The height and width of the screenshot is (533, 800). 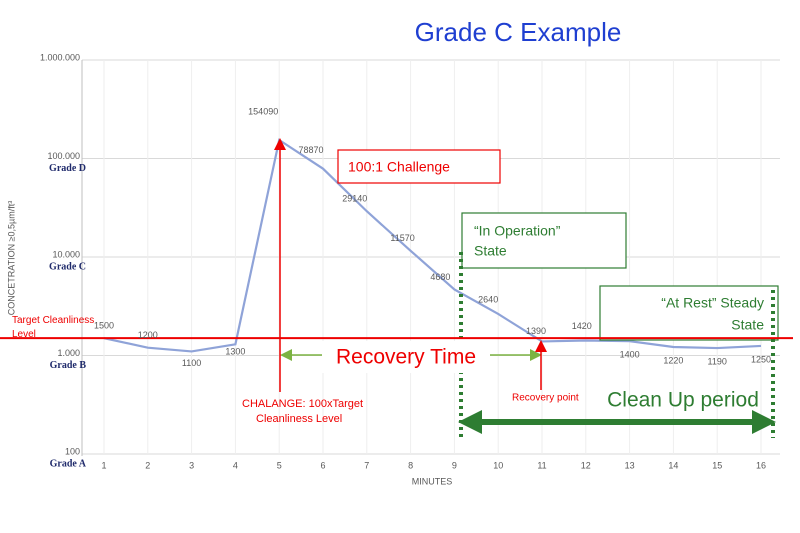 I want to click on data-label: 1300, so click(x=235, y=352).